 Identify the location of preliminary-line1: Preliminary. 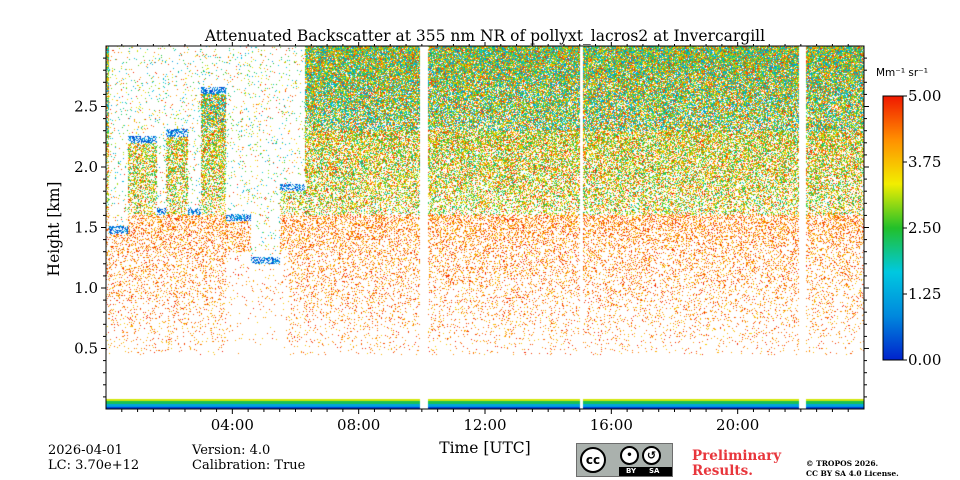
(737, 456).